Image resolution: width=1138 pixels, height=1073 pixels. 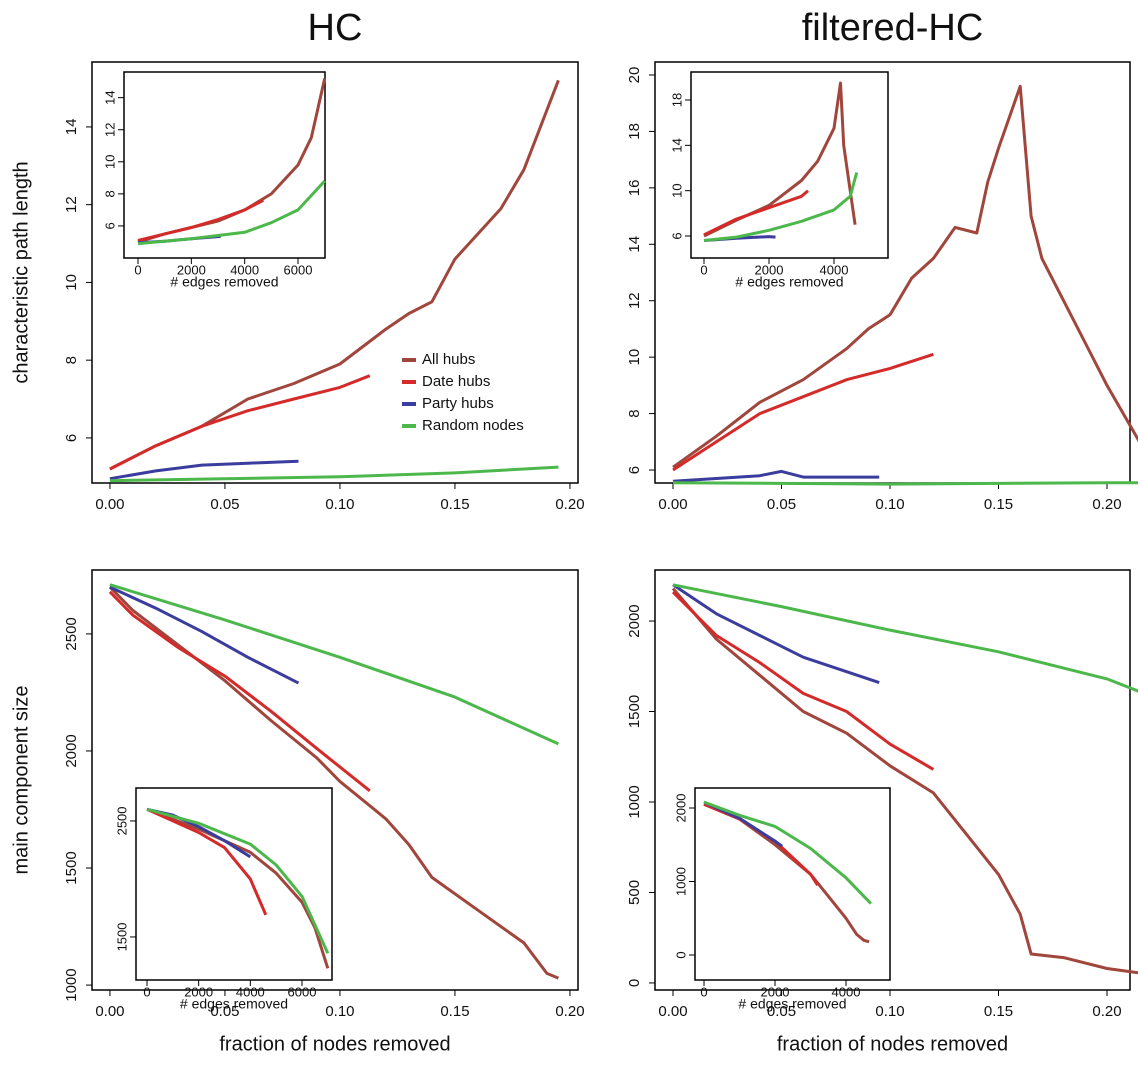 I want to click on legend-label: All hubs, so click(x=448, y=359).